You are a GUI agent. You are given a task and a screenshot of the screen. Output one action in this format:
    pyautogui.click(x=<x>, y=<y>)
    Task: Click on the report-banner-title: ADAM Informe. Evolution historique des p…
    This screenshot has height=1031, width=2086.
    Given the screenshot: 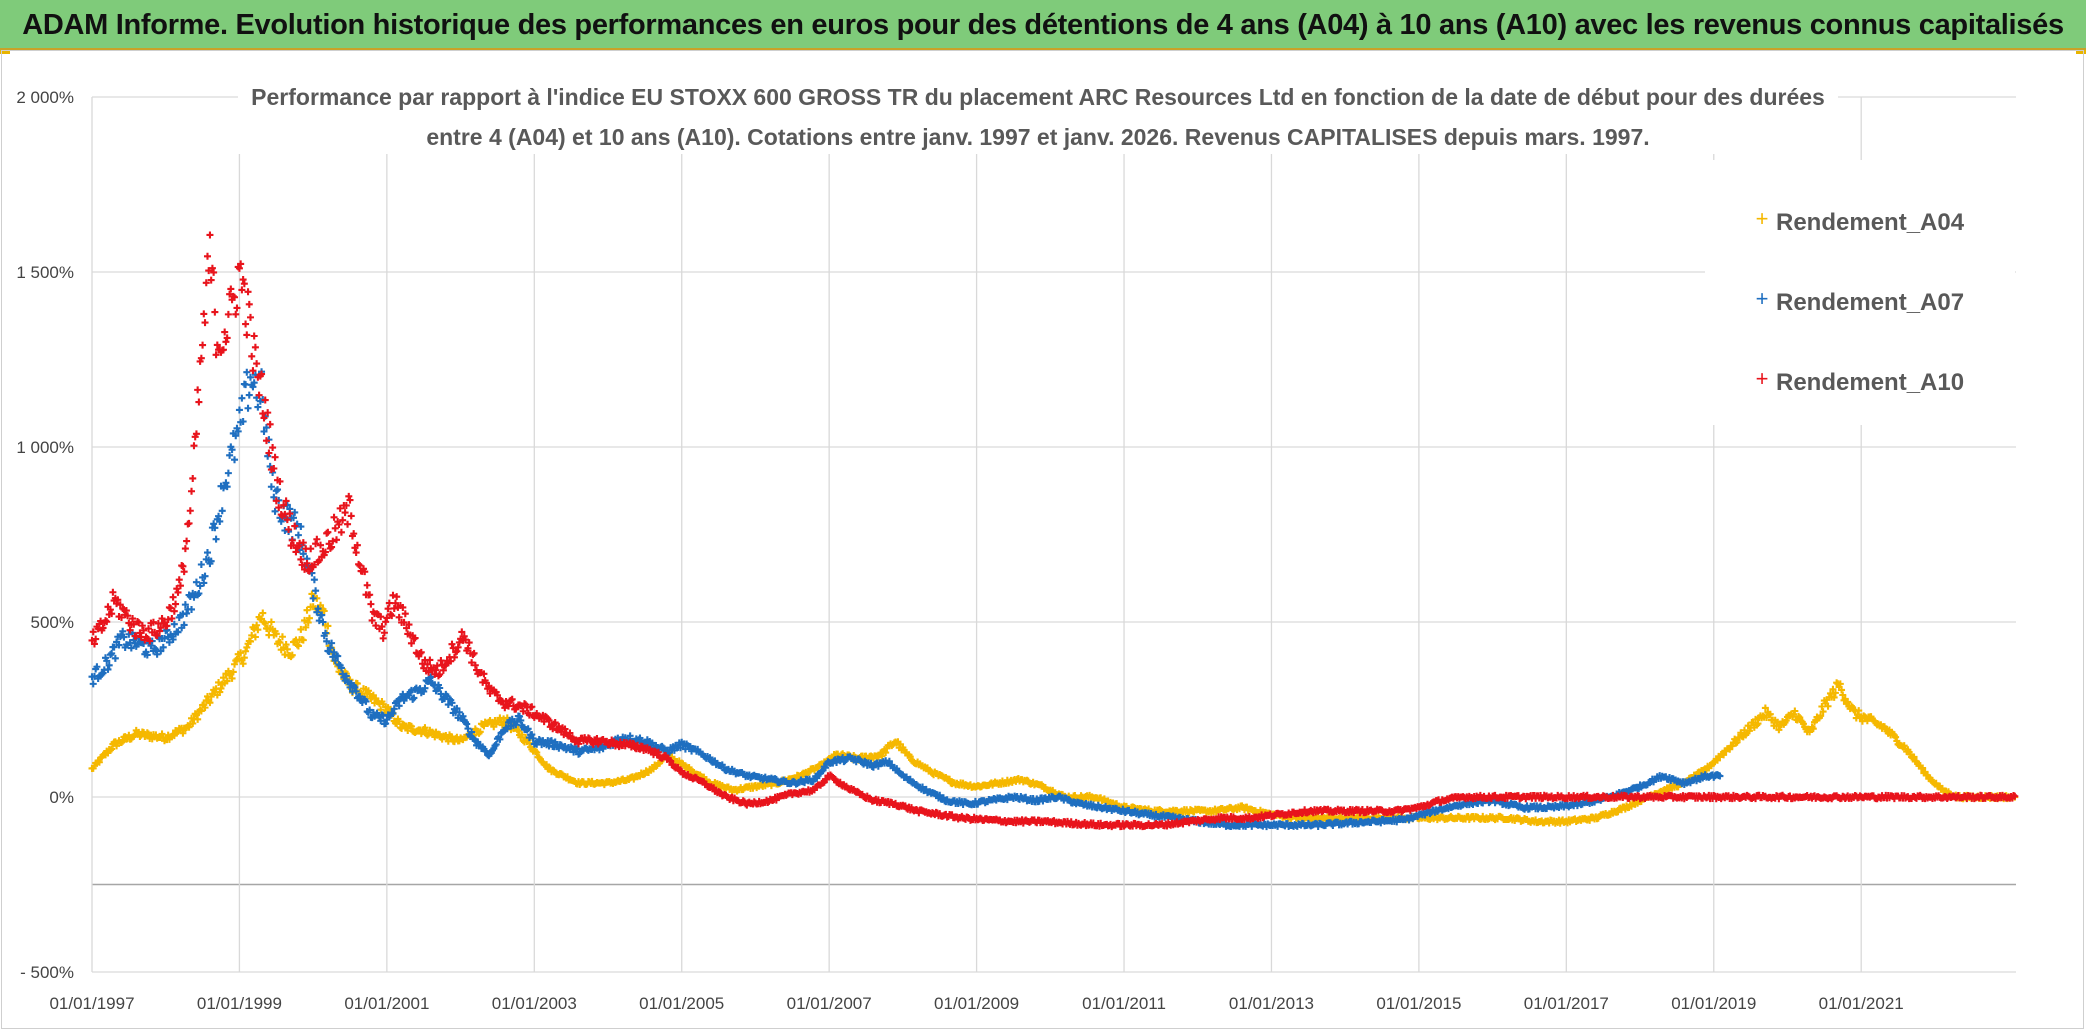 What is the action you would take?
    pyautogui.click(x=1043, y=25)
    